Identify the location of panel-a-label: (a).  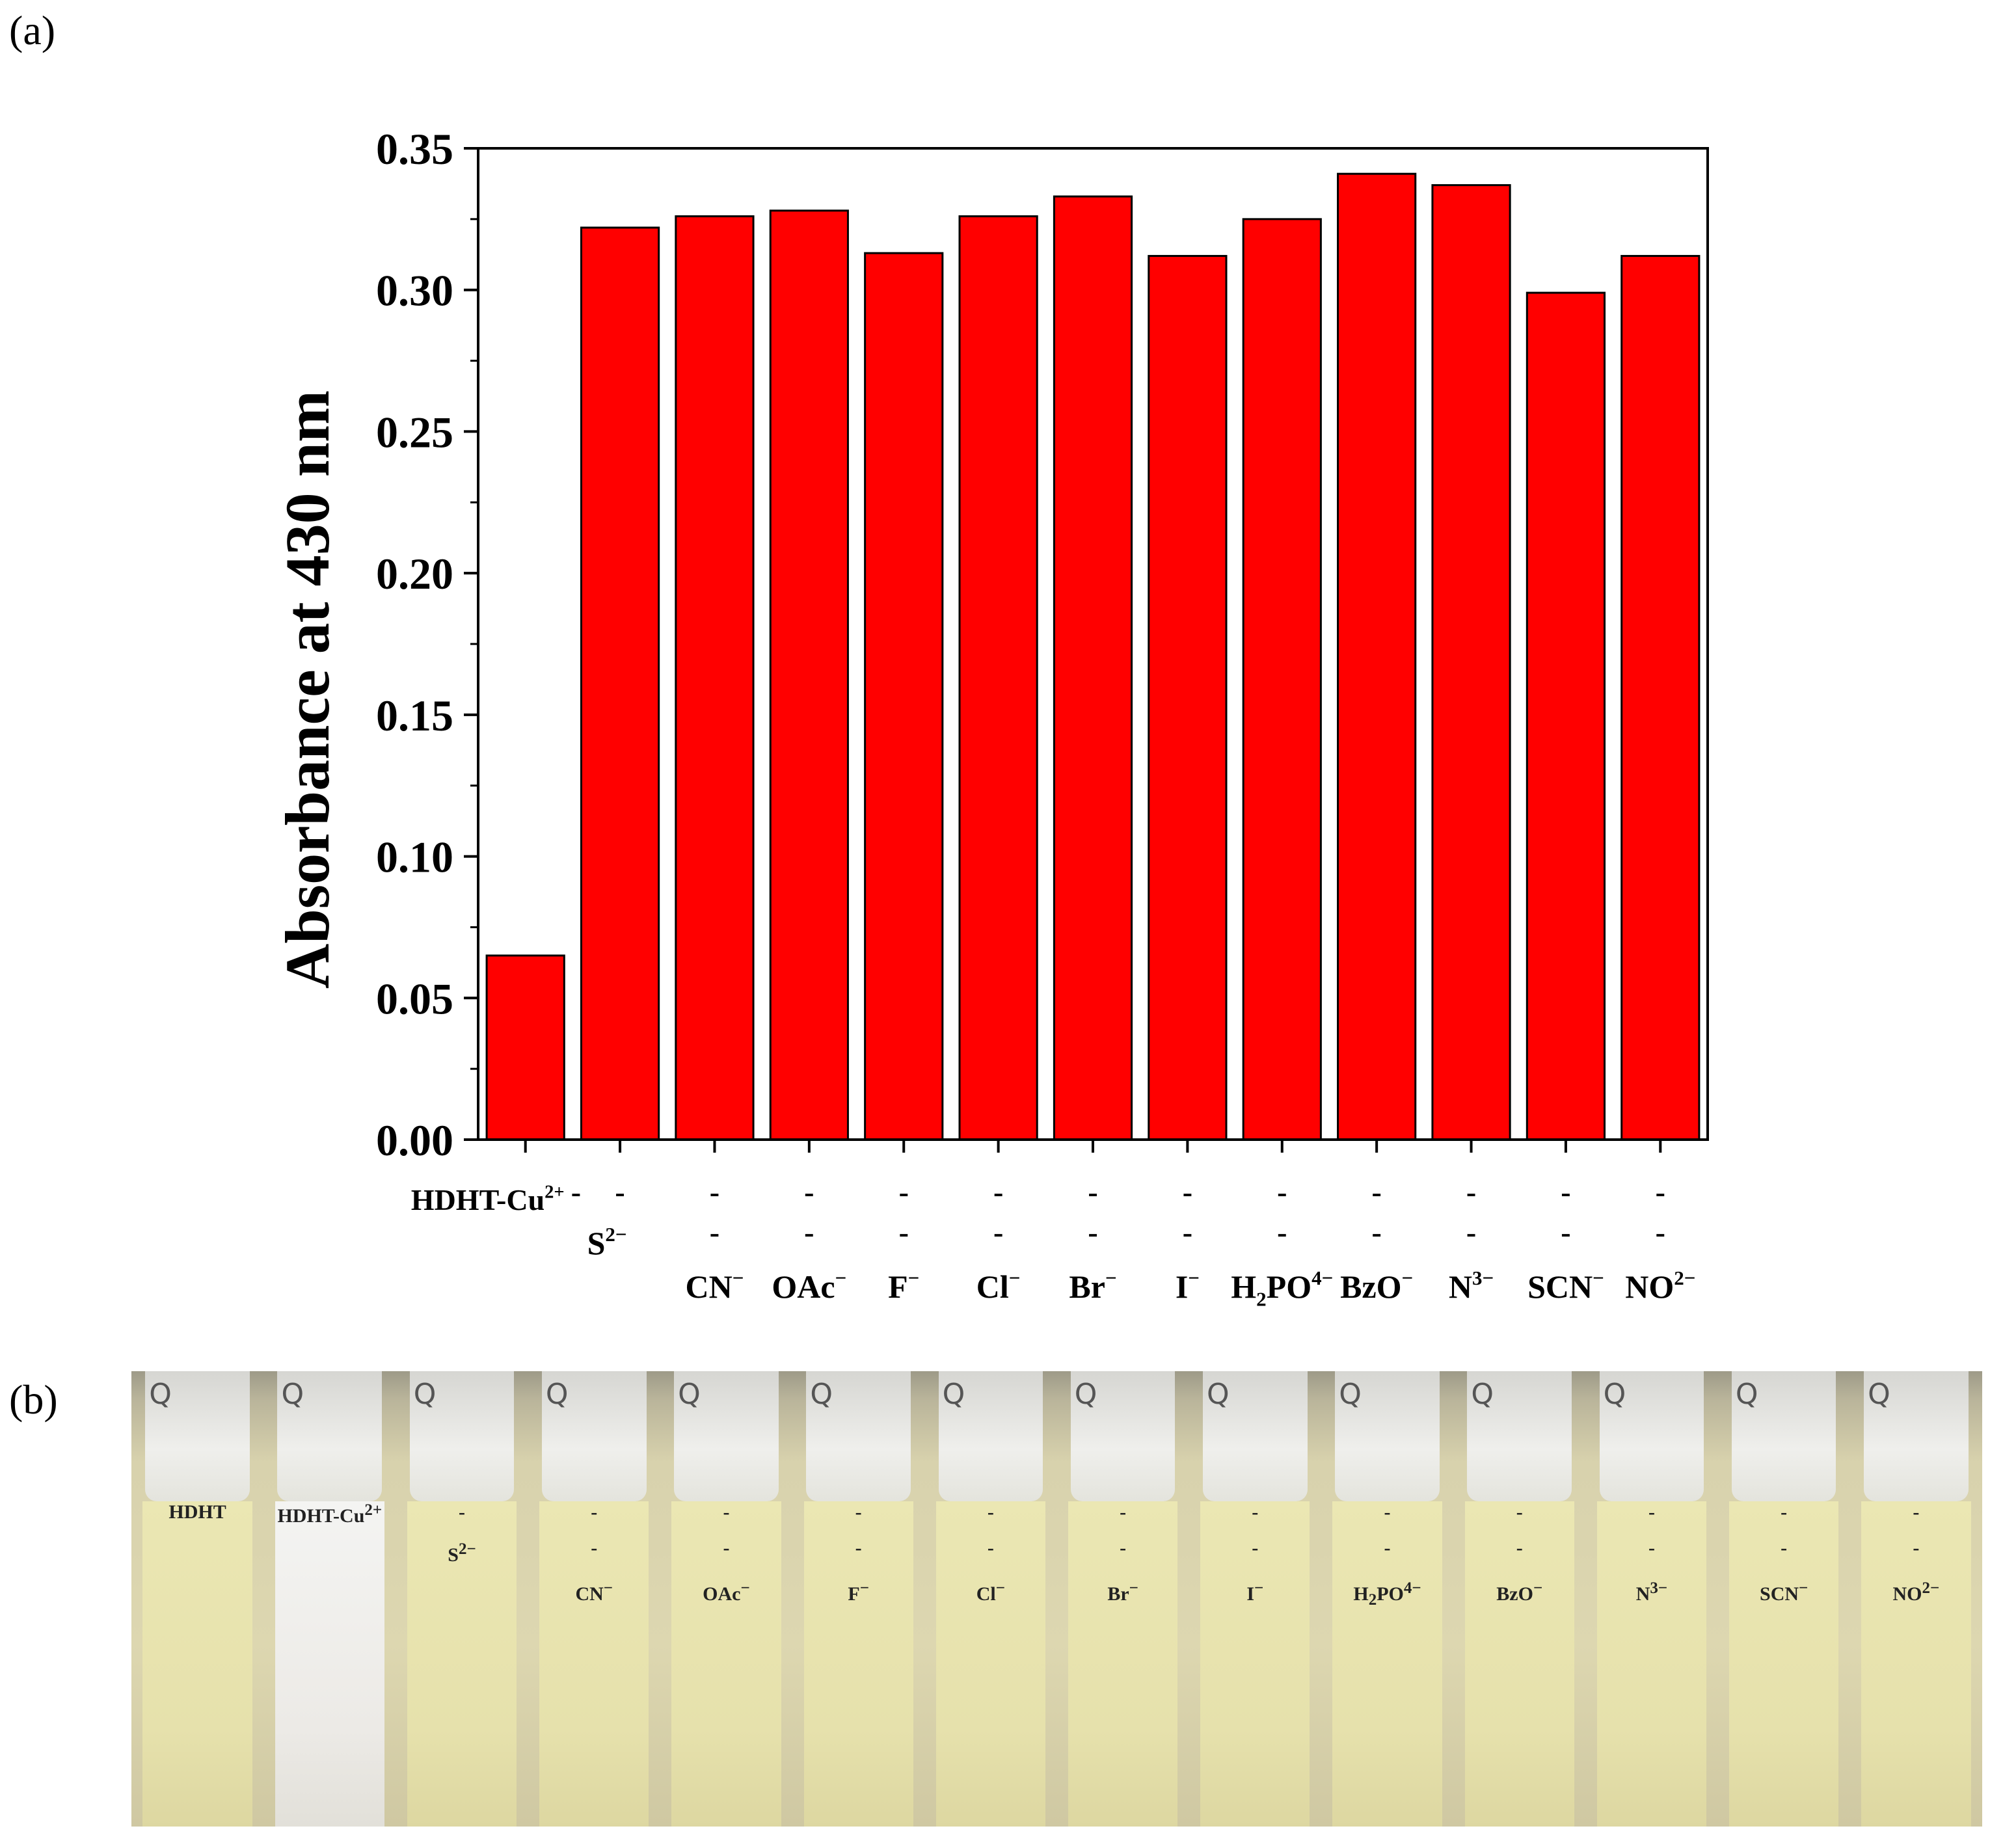
(32, 30).